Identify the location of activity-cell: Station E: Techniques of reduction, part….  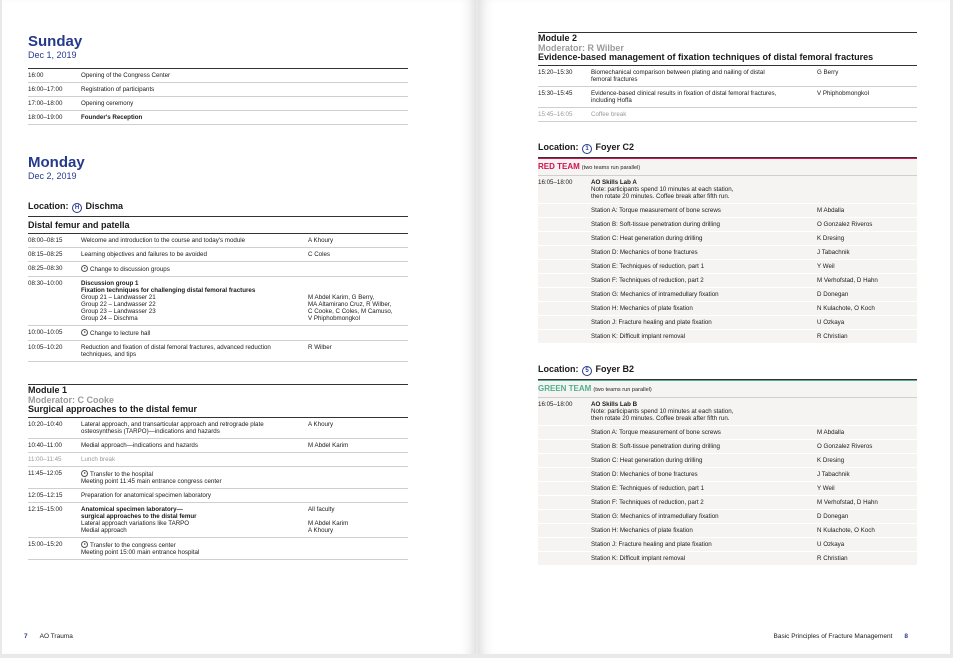
(704, 488).